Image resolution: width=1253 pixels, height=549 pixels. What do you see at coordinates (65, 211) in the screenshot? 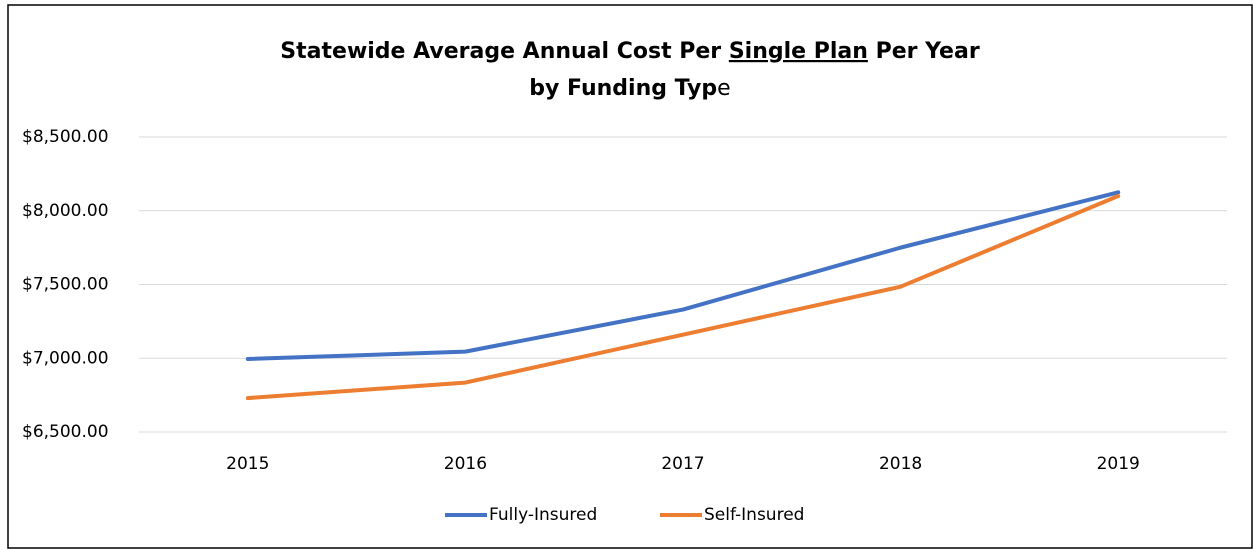
I see `y-tick-label: $8,000.00` at bounding box center [65, 211].